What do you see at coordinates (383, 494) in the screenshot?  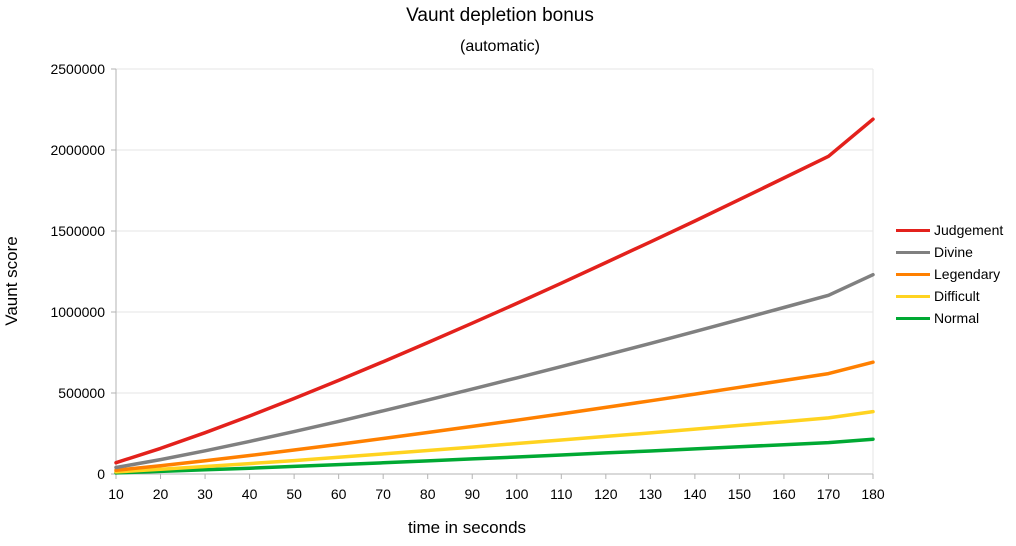 I see `x-tick-label: 70` at bounding box center [383, 494].